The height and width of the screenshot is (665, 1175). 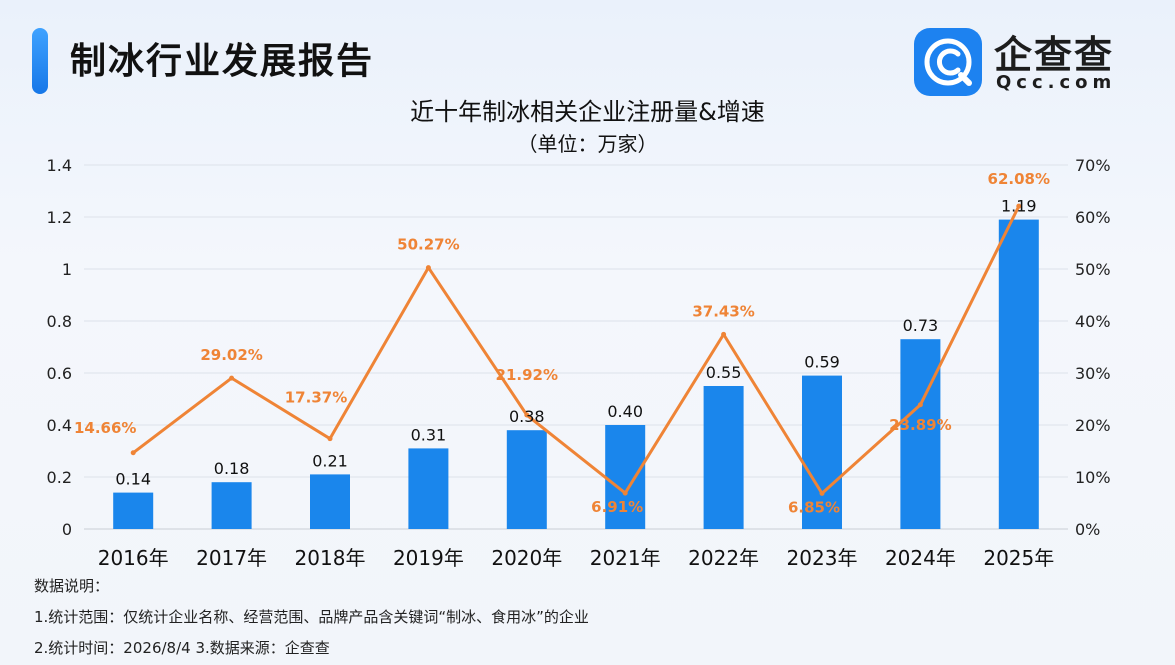 What do you see at coordinates (231, 558) in the screenshot?
I see `x-tick-label: 2017年` at bounding box center [231, 558].